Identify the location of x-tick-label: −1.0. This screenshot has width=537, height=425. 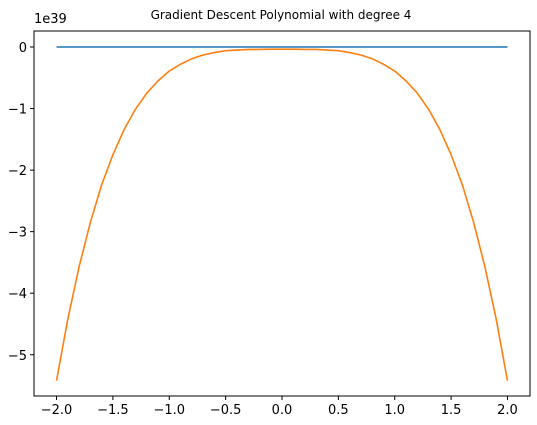
(169, 410).